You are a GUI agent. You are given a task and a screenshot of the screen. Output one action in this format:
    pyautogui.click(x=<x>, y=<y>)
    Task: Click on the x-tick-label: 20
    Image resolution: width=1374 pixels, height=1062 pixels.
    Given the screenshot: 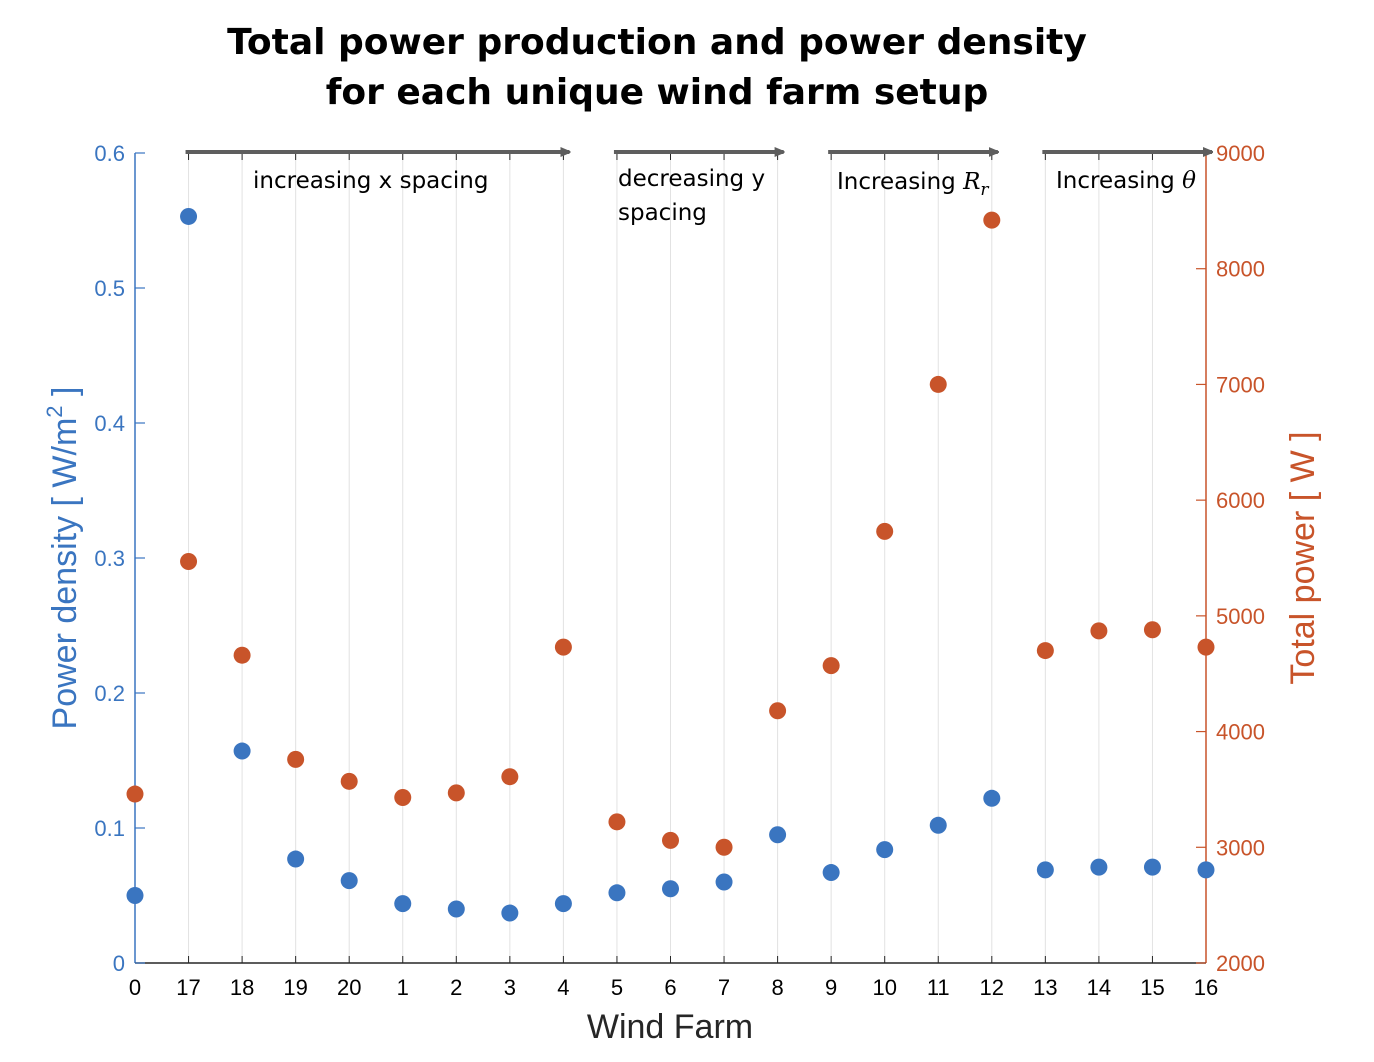 What is the action you would take?
    pyautogui.click(x=349, y=987)
    